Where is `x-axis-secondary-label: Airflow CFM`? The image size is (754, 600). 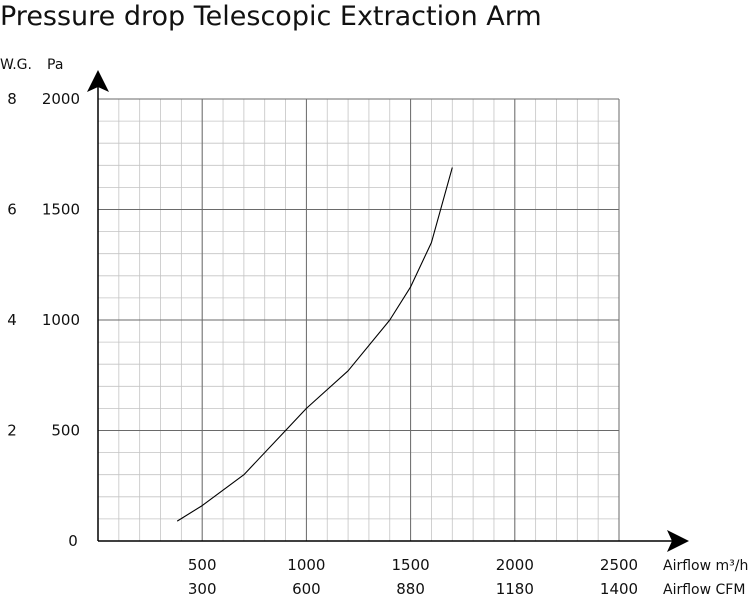
x-axis-secondary-label: Airflow CFM is located at coordinates (704, 590).